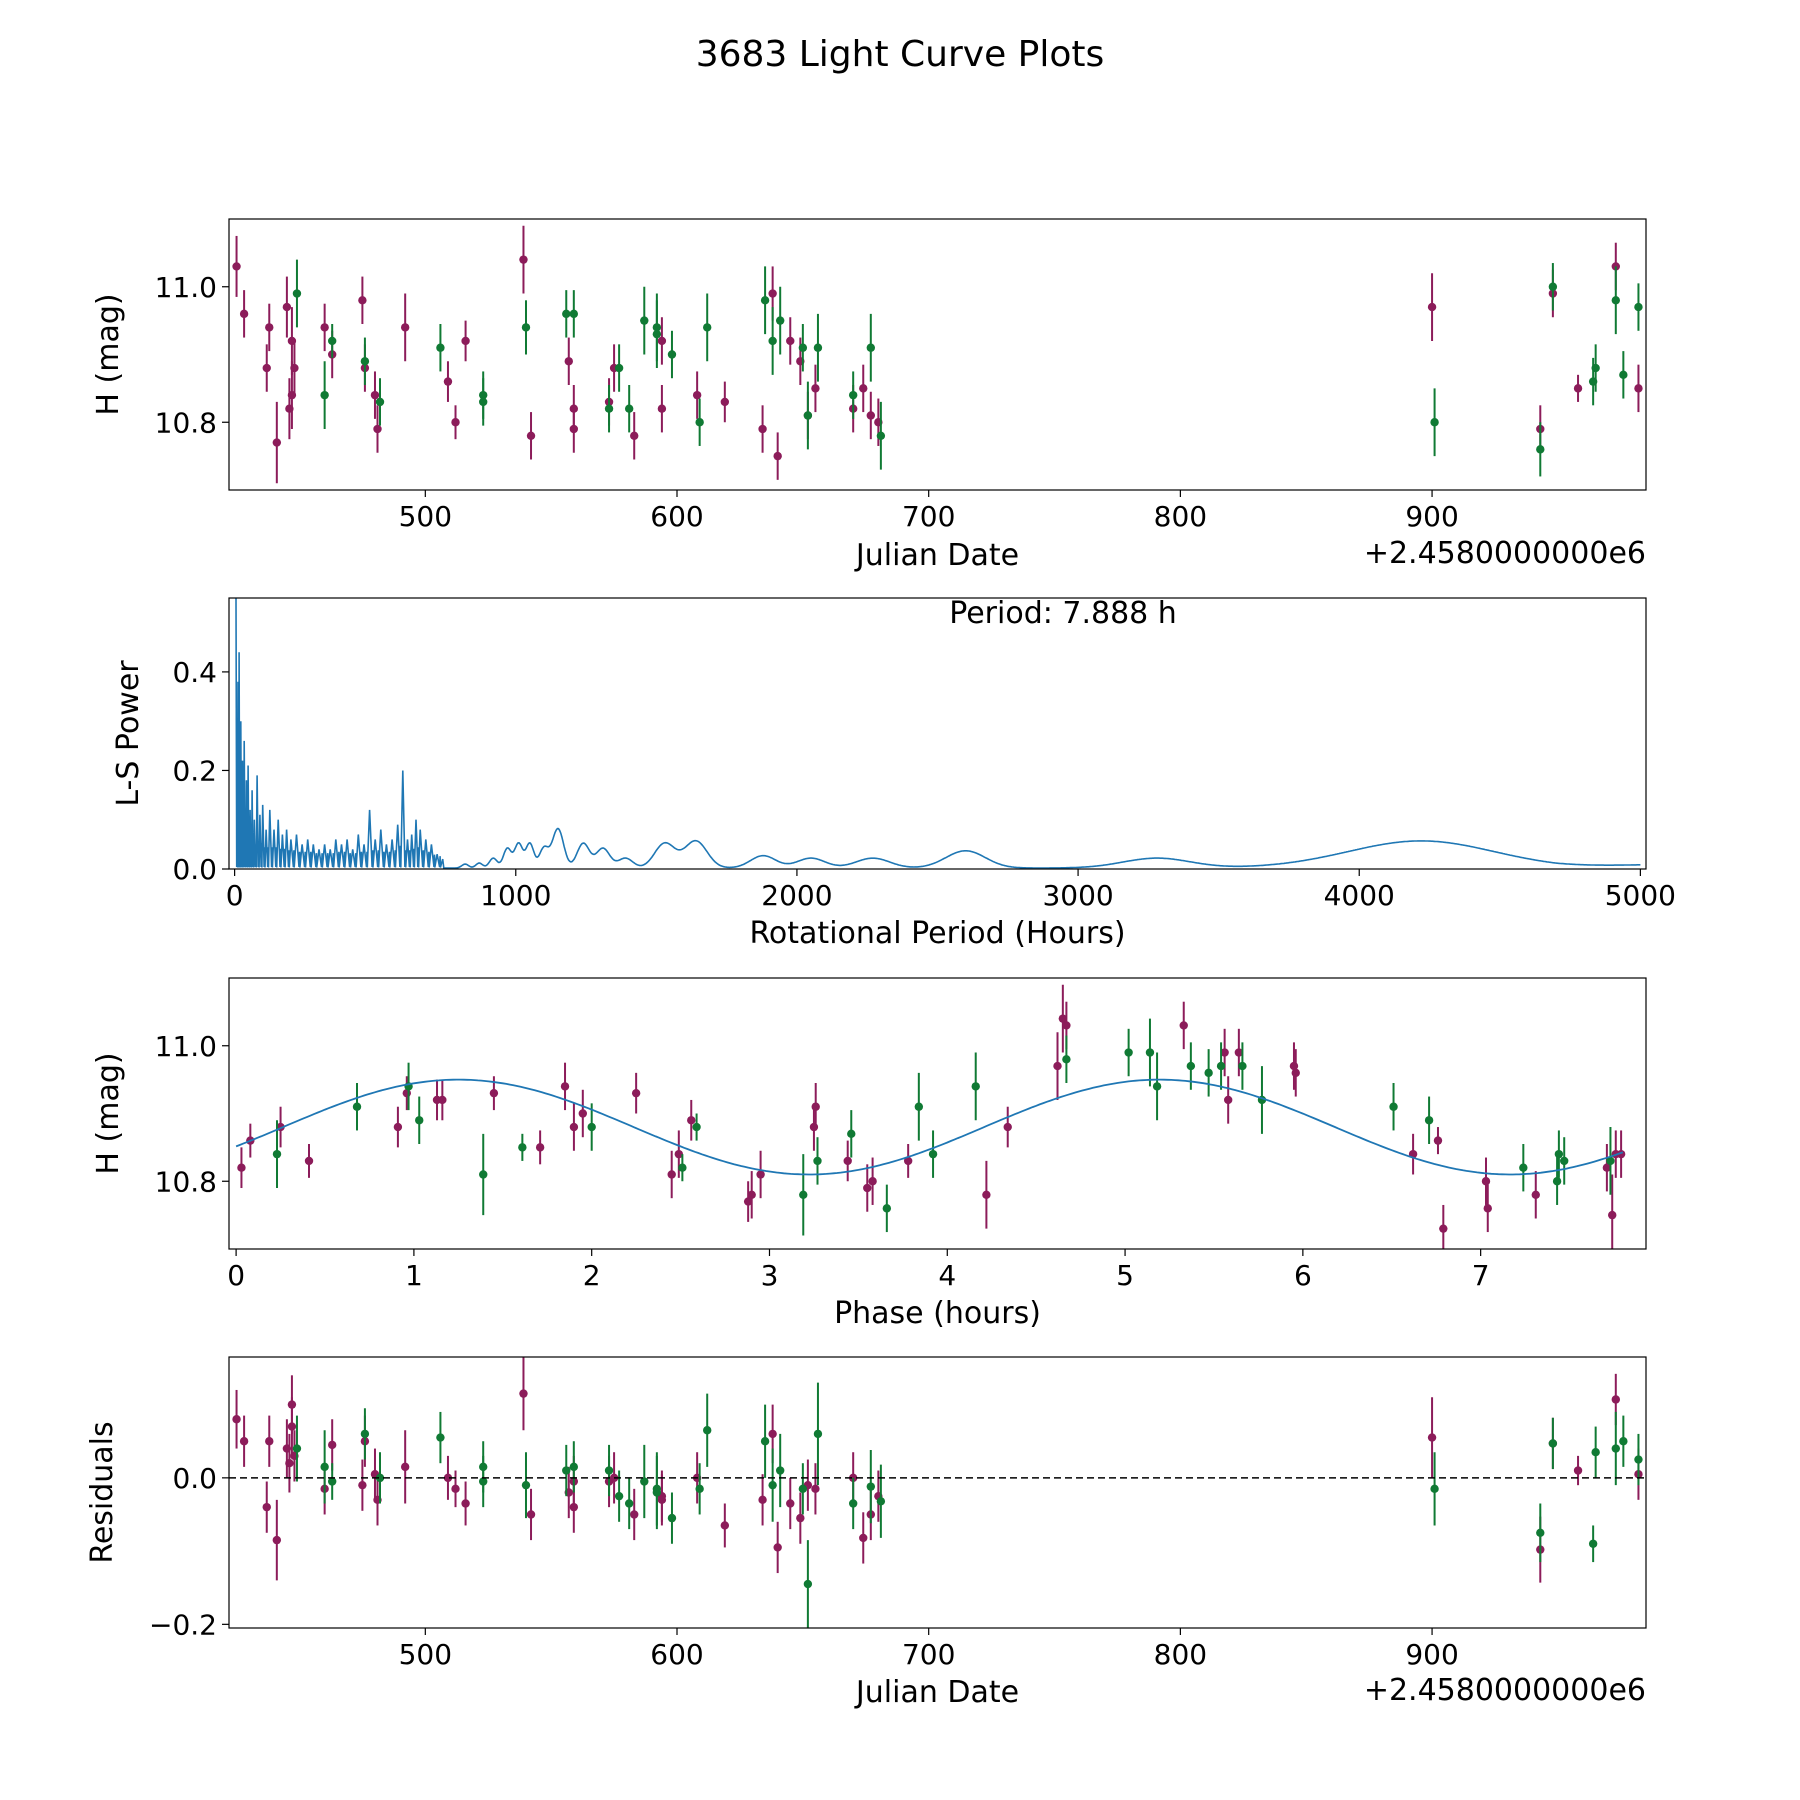 This screenshot has height=1800, width=1800. I want to click on y-axis-label: H (mag), so click(108, 354).